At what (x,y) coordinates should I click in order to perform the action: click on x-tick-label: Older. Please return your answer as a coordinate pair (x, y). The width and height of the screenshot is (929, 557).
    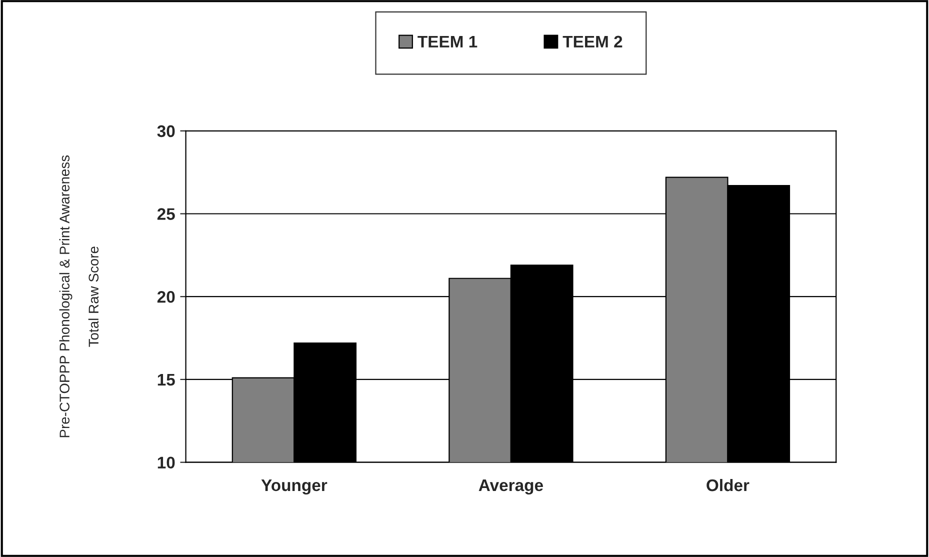
    Looking at the image, I should click on (728, 485).